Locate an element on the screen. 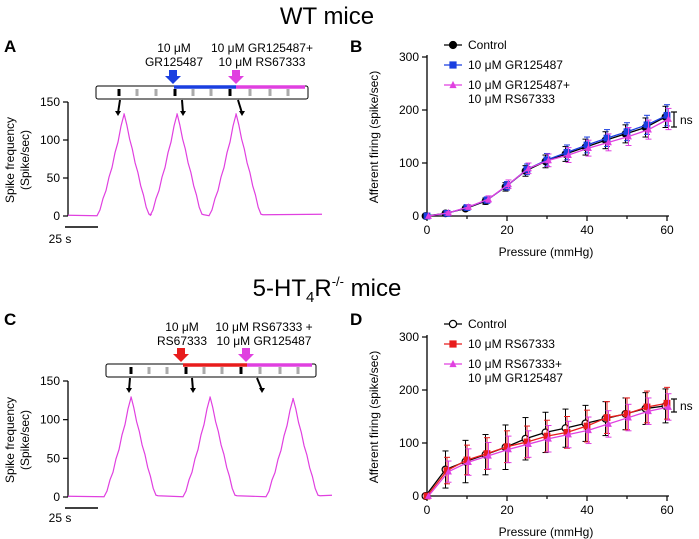 This screenshot has height=539, width=699. title-knockout-part2: R is located at coordinates (322, 288).